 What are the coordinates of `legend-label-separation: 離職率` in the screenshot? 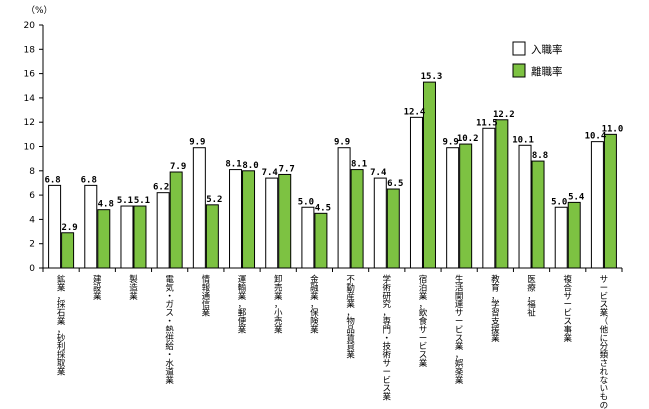 It's located at (547, 71).